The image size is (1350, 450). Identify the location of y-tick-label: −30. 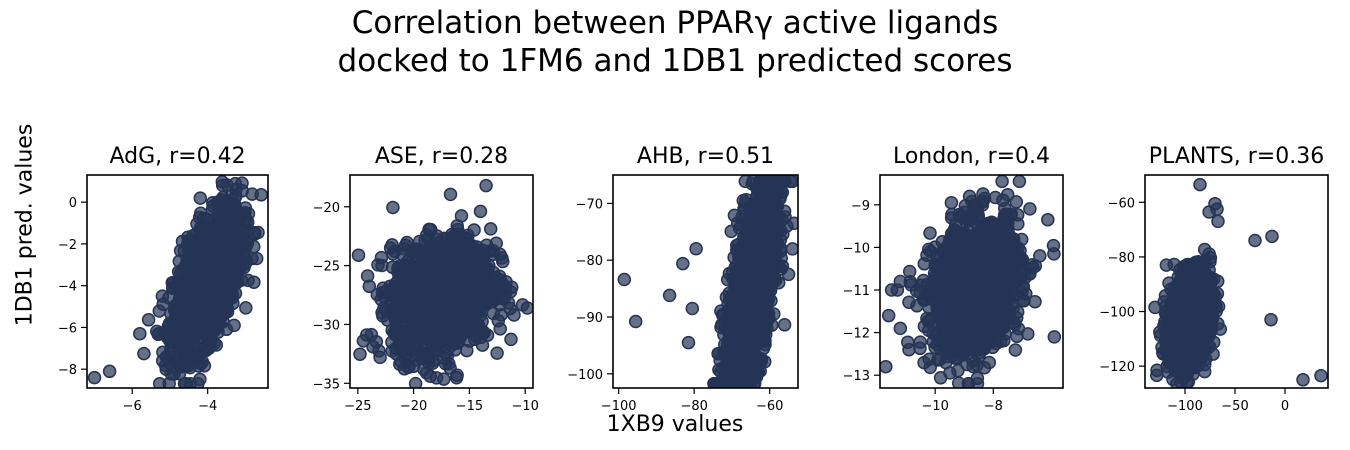
(326, 325).